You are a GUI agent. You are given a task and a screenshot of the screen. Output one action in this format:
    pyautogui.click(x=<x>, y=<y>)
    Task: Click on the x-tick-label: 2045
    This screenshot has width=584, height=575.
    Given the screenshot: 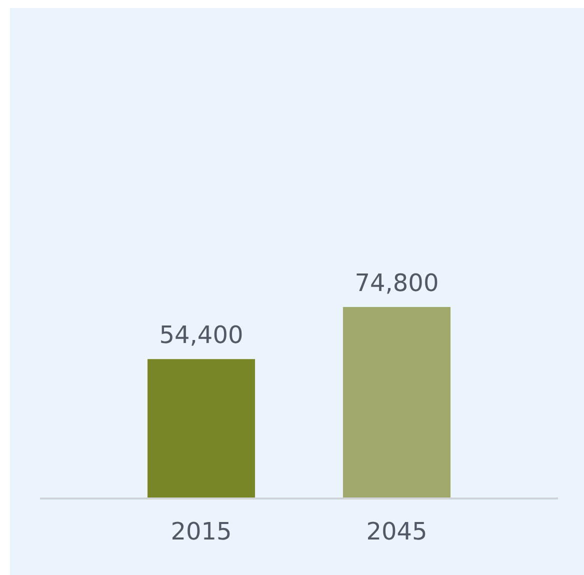 What is the action you would take?
    pyautogui.click(x=397, y=531)
    